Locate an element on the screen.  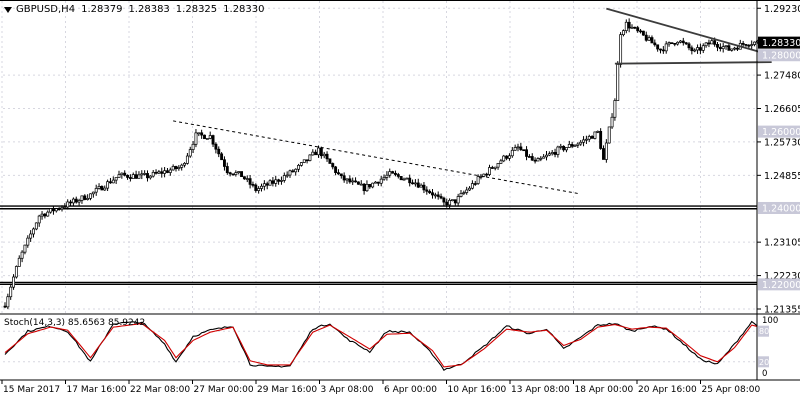
price-tick-label: 1.21355 is located at coordinates (782, 309).